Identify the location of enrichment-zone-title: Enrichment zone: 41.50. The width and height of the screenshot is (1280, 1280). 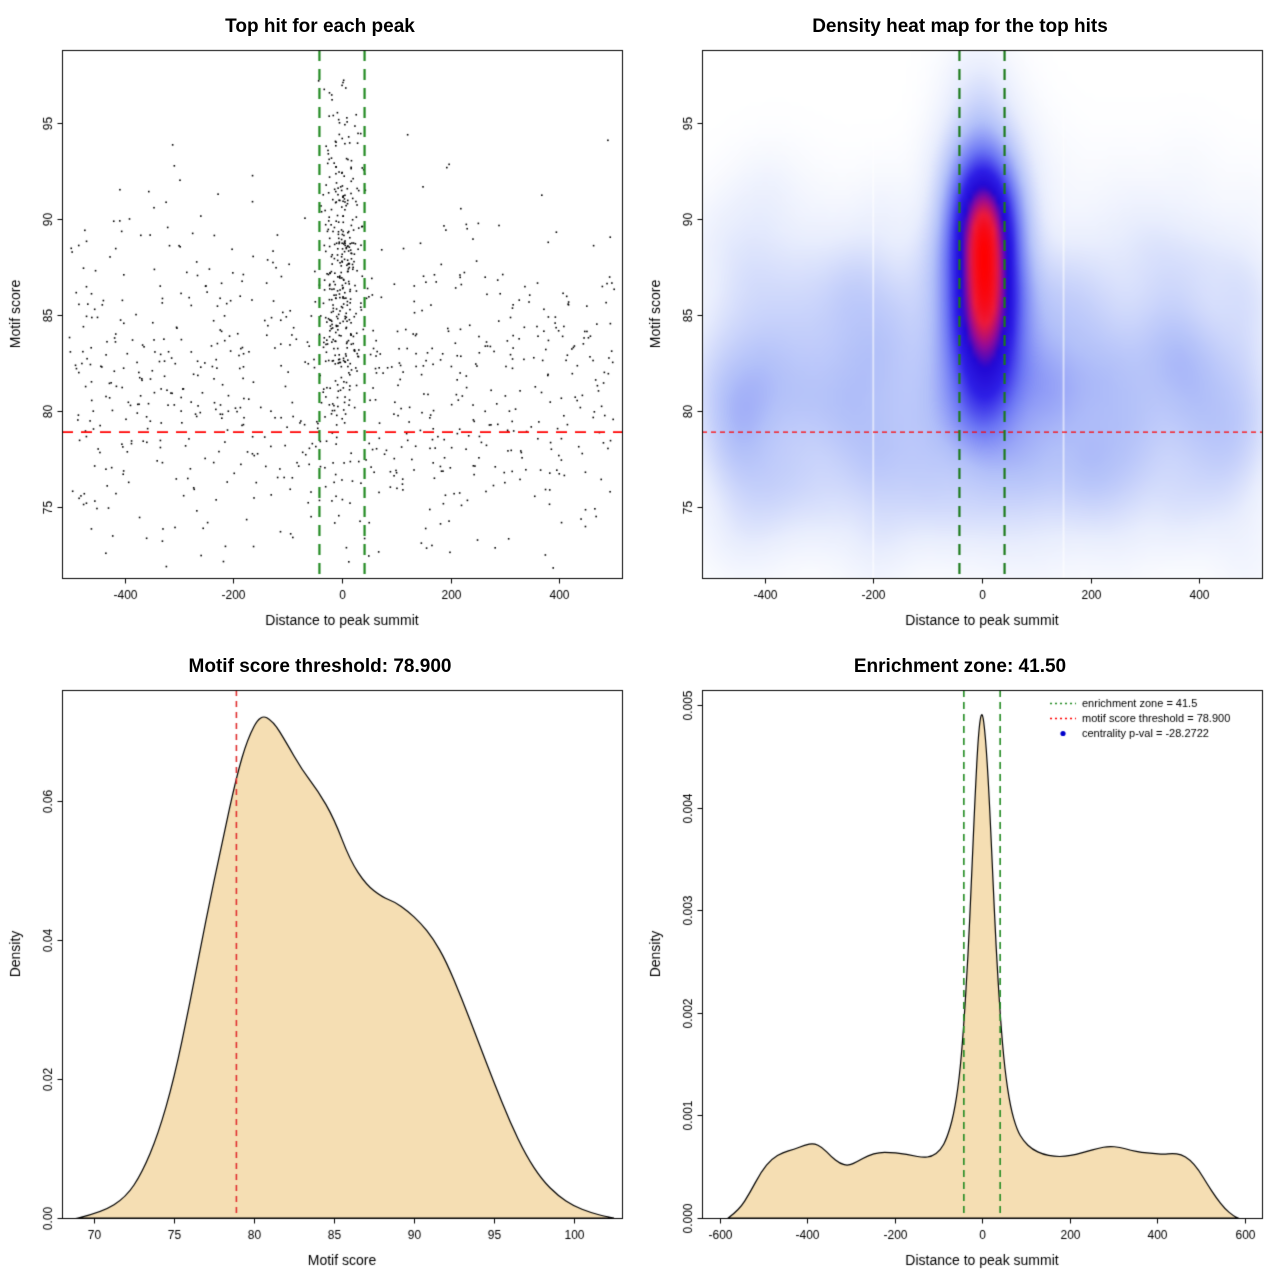
(960, 666).